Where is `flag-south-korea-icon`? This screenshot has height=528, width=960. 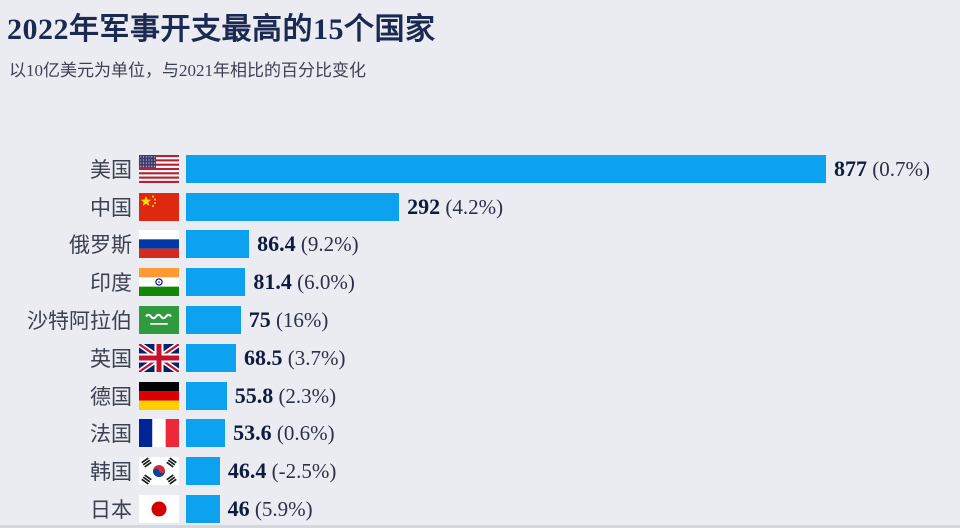 flag-south-korea-icon is located at coordinates (159, 471).